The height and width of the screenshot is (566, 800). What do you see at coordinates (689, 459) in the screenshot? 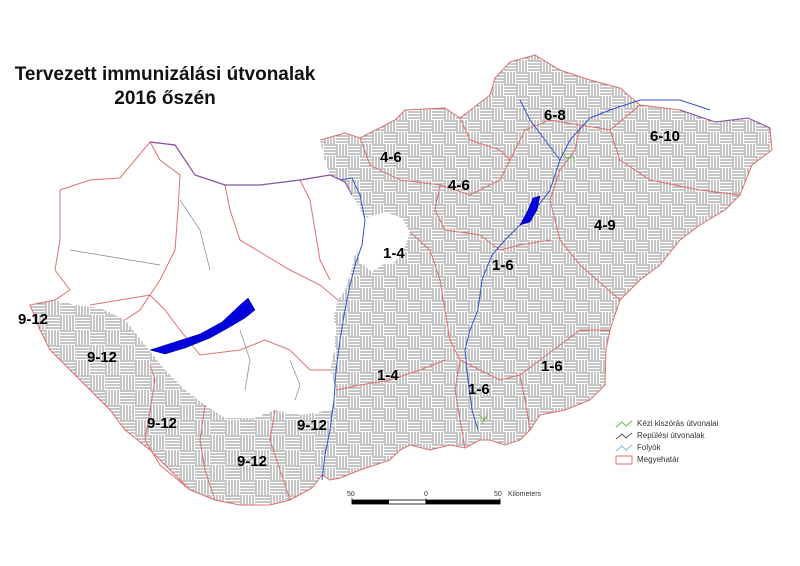
I see `legend-item-county-border: Megyehatár` at bounding box center [689, 459].